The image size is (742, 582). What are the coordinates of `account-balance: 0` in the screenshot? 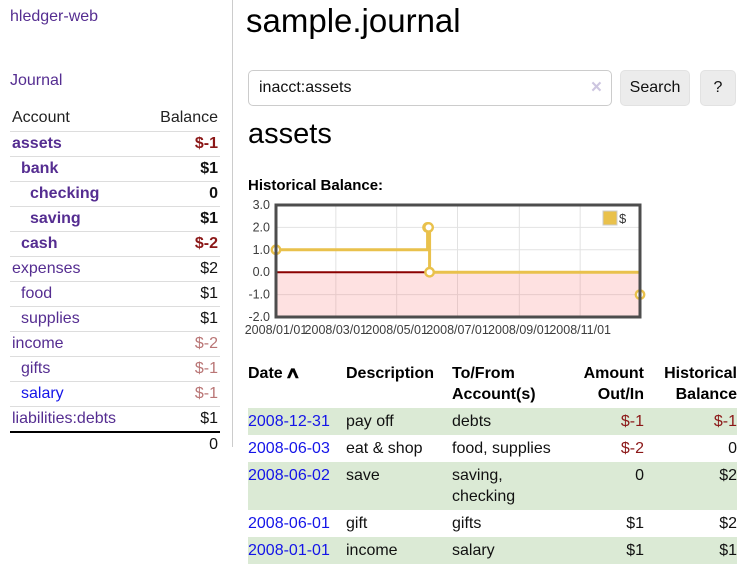 It's located at (181, 194).